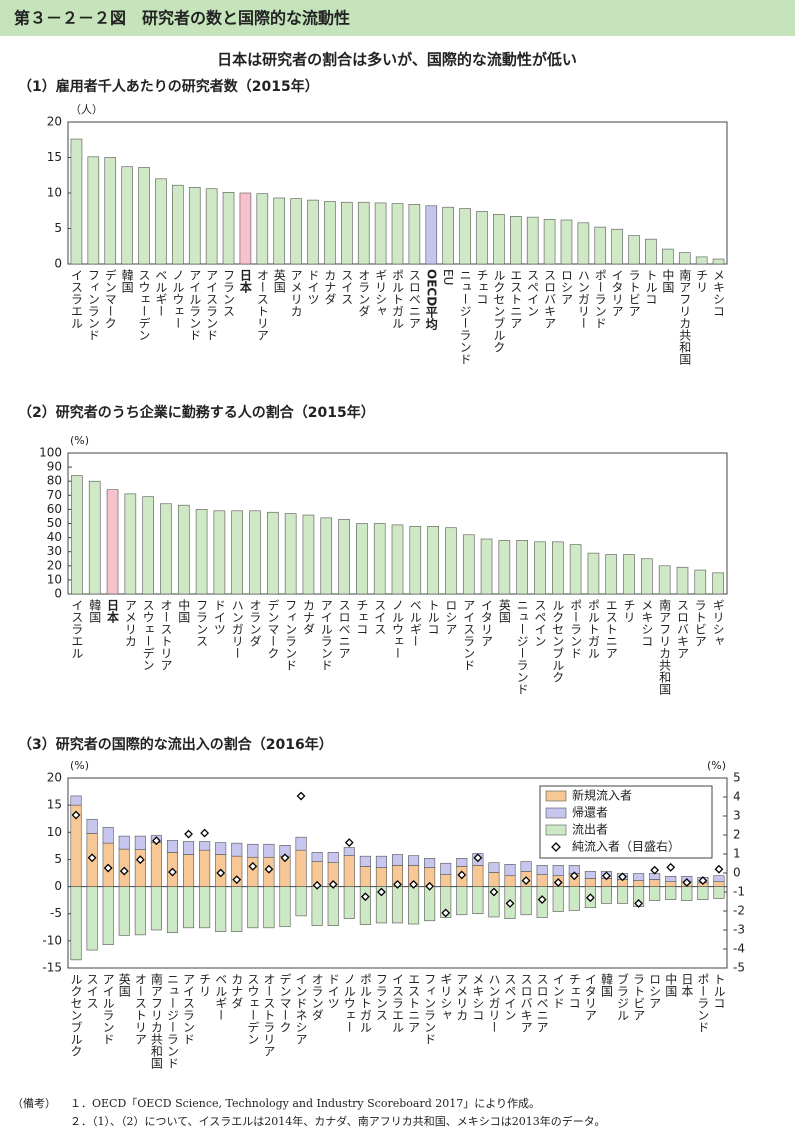 Image resolution: width=795 pixels, height=1148 pixels. I want to click on x-tick-label: ドイツ, so click(219, 617).